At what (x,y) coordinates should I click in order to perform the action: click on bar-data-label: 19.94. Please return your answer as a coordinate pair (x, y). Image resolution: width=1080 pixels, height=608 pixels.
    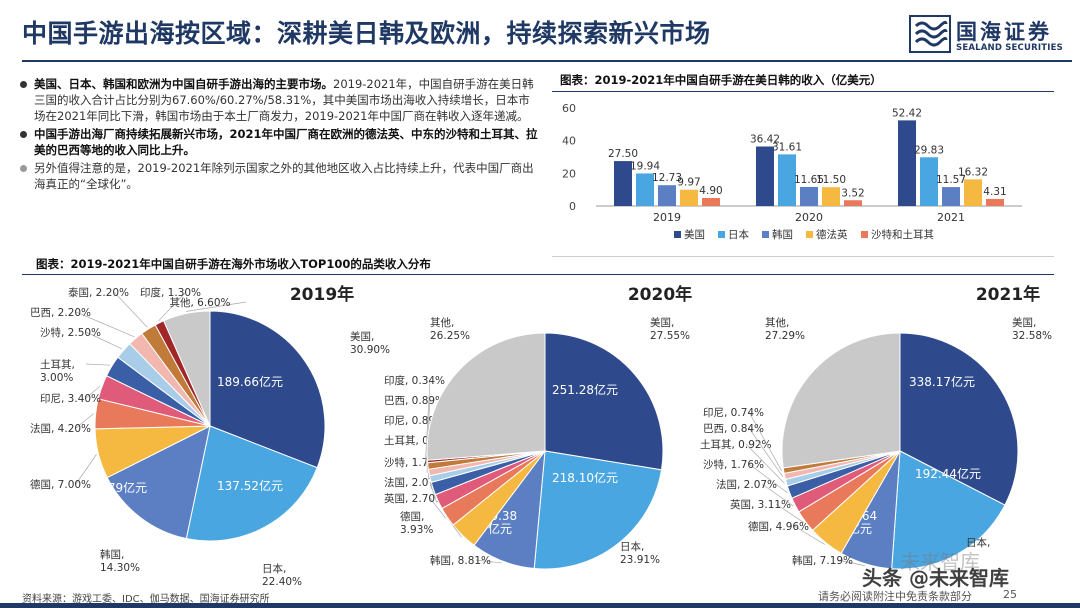
    Looking at the image, I should click on (645, 166).